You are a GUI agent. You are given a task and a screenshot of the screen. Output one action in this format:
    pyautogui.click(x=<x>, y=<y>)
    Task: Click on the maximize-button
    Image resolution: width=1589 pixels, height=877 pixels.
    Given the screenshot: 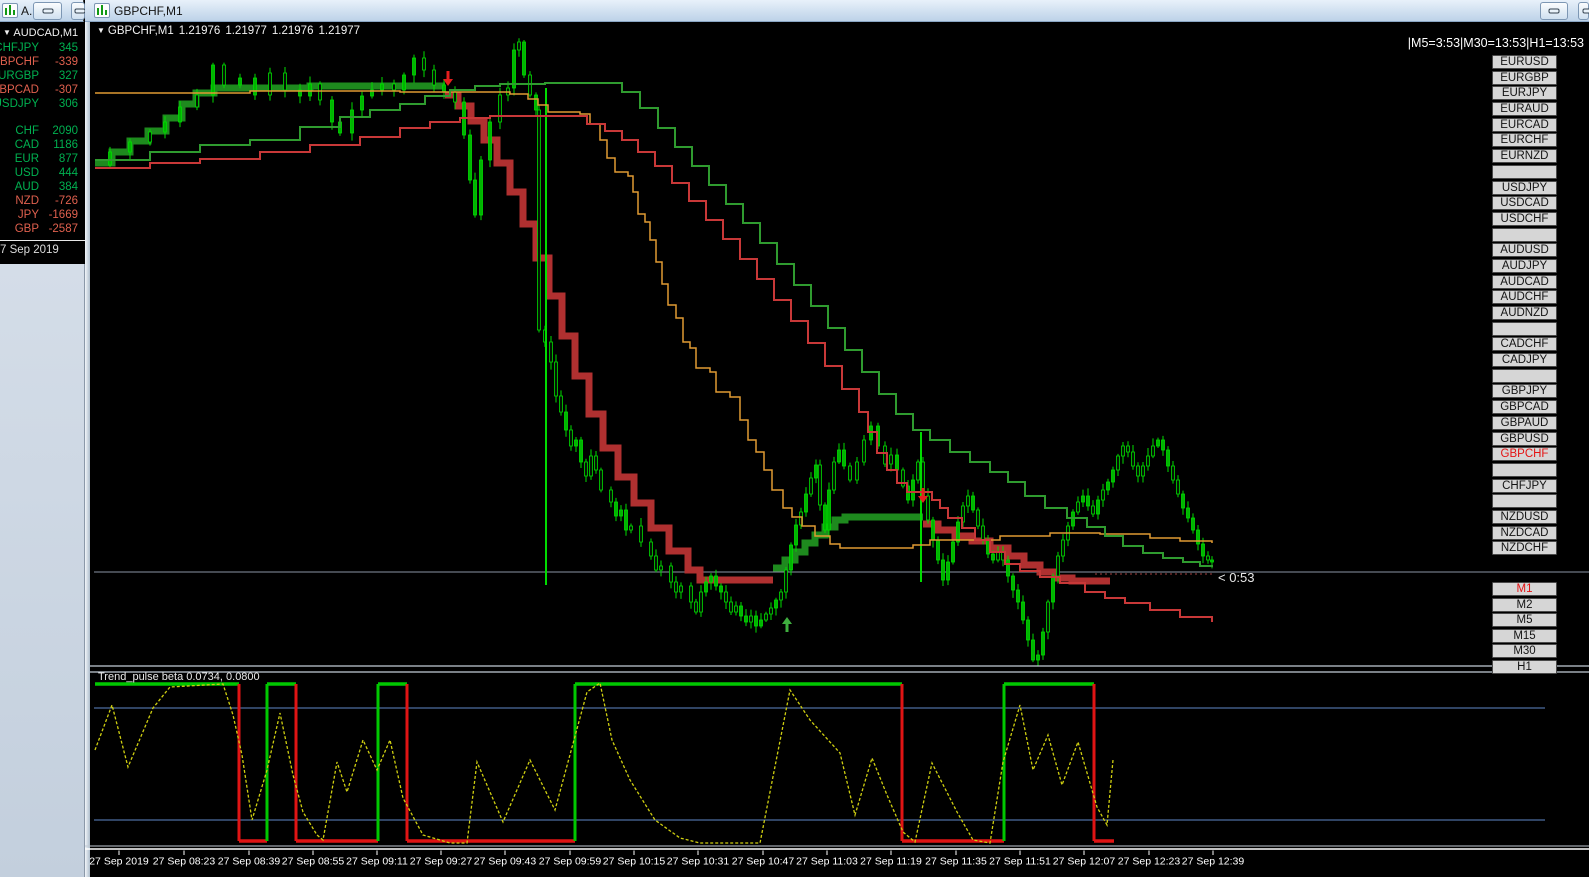 What is the action you would take?
    pyautogui.click(x=1583, y=11)
    